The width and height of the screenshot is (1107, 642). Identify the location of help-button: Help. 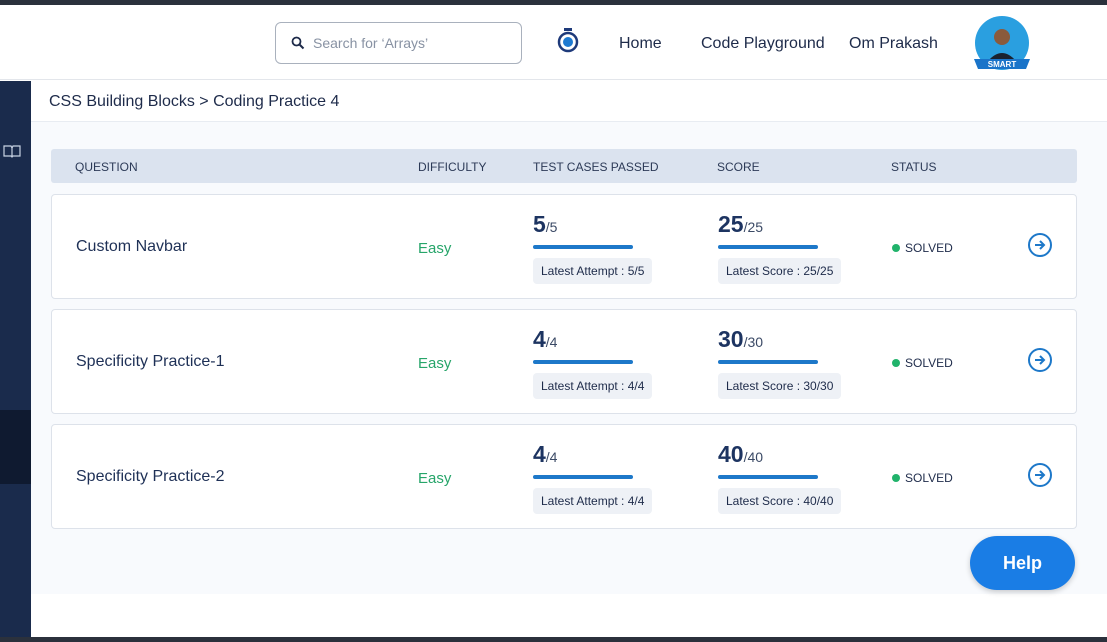
(1022, 563).